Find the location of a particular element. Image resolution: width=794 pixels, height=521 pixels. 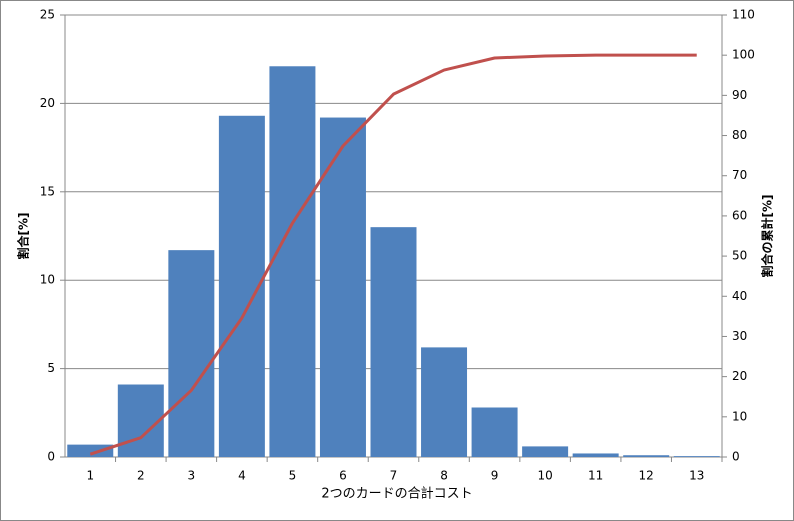

x-tick-label: 10 is located at coordinates (544, 476).